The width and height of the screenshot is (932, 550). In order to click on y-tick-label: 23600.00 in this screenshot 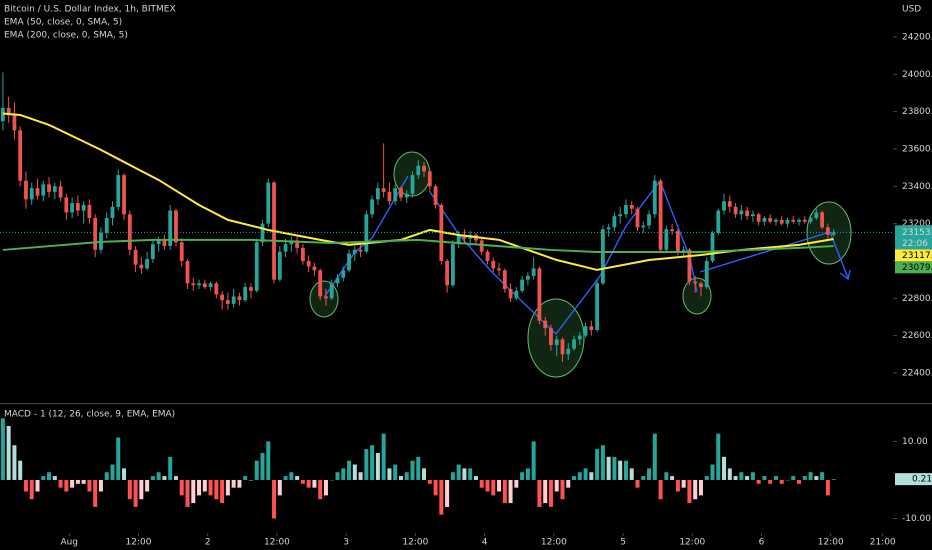, I will do `click(917, 149)`.